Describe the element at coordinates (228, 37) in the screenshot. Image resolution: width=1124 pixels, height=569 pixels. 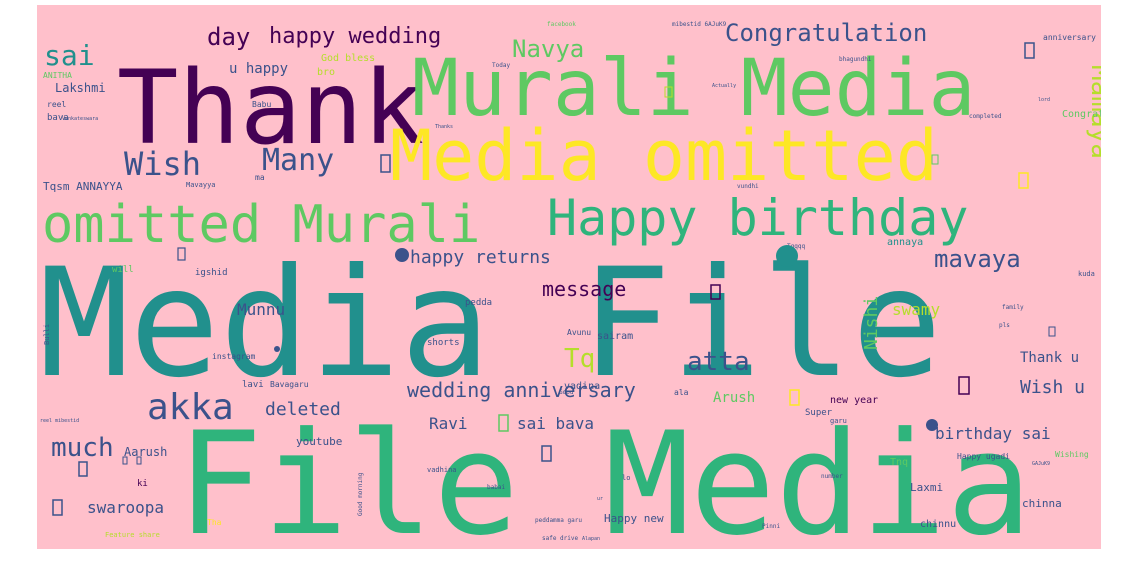
I see `word-day: day` at that location.